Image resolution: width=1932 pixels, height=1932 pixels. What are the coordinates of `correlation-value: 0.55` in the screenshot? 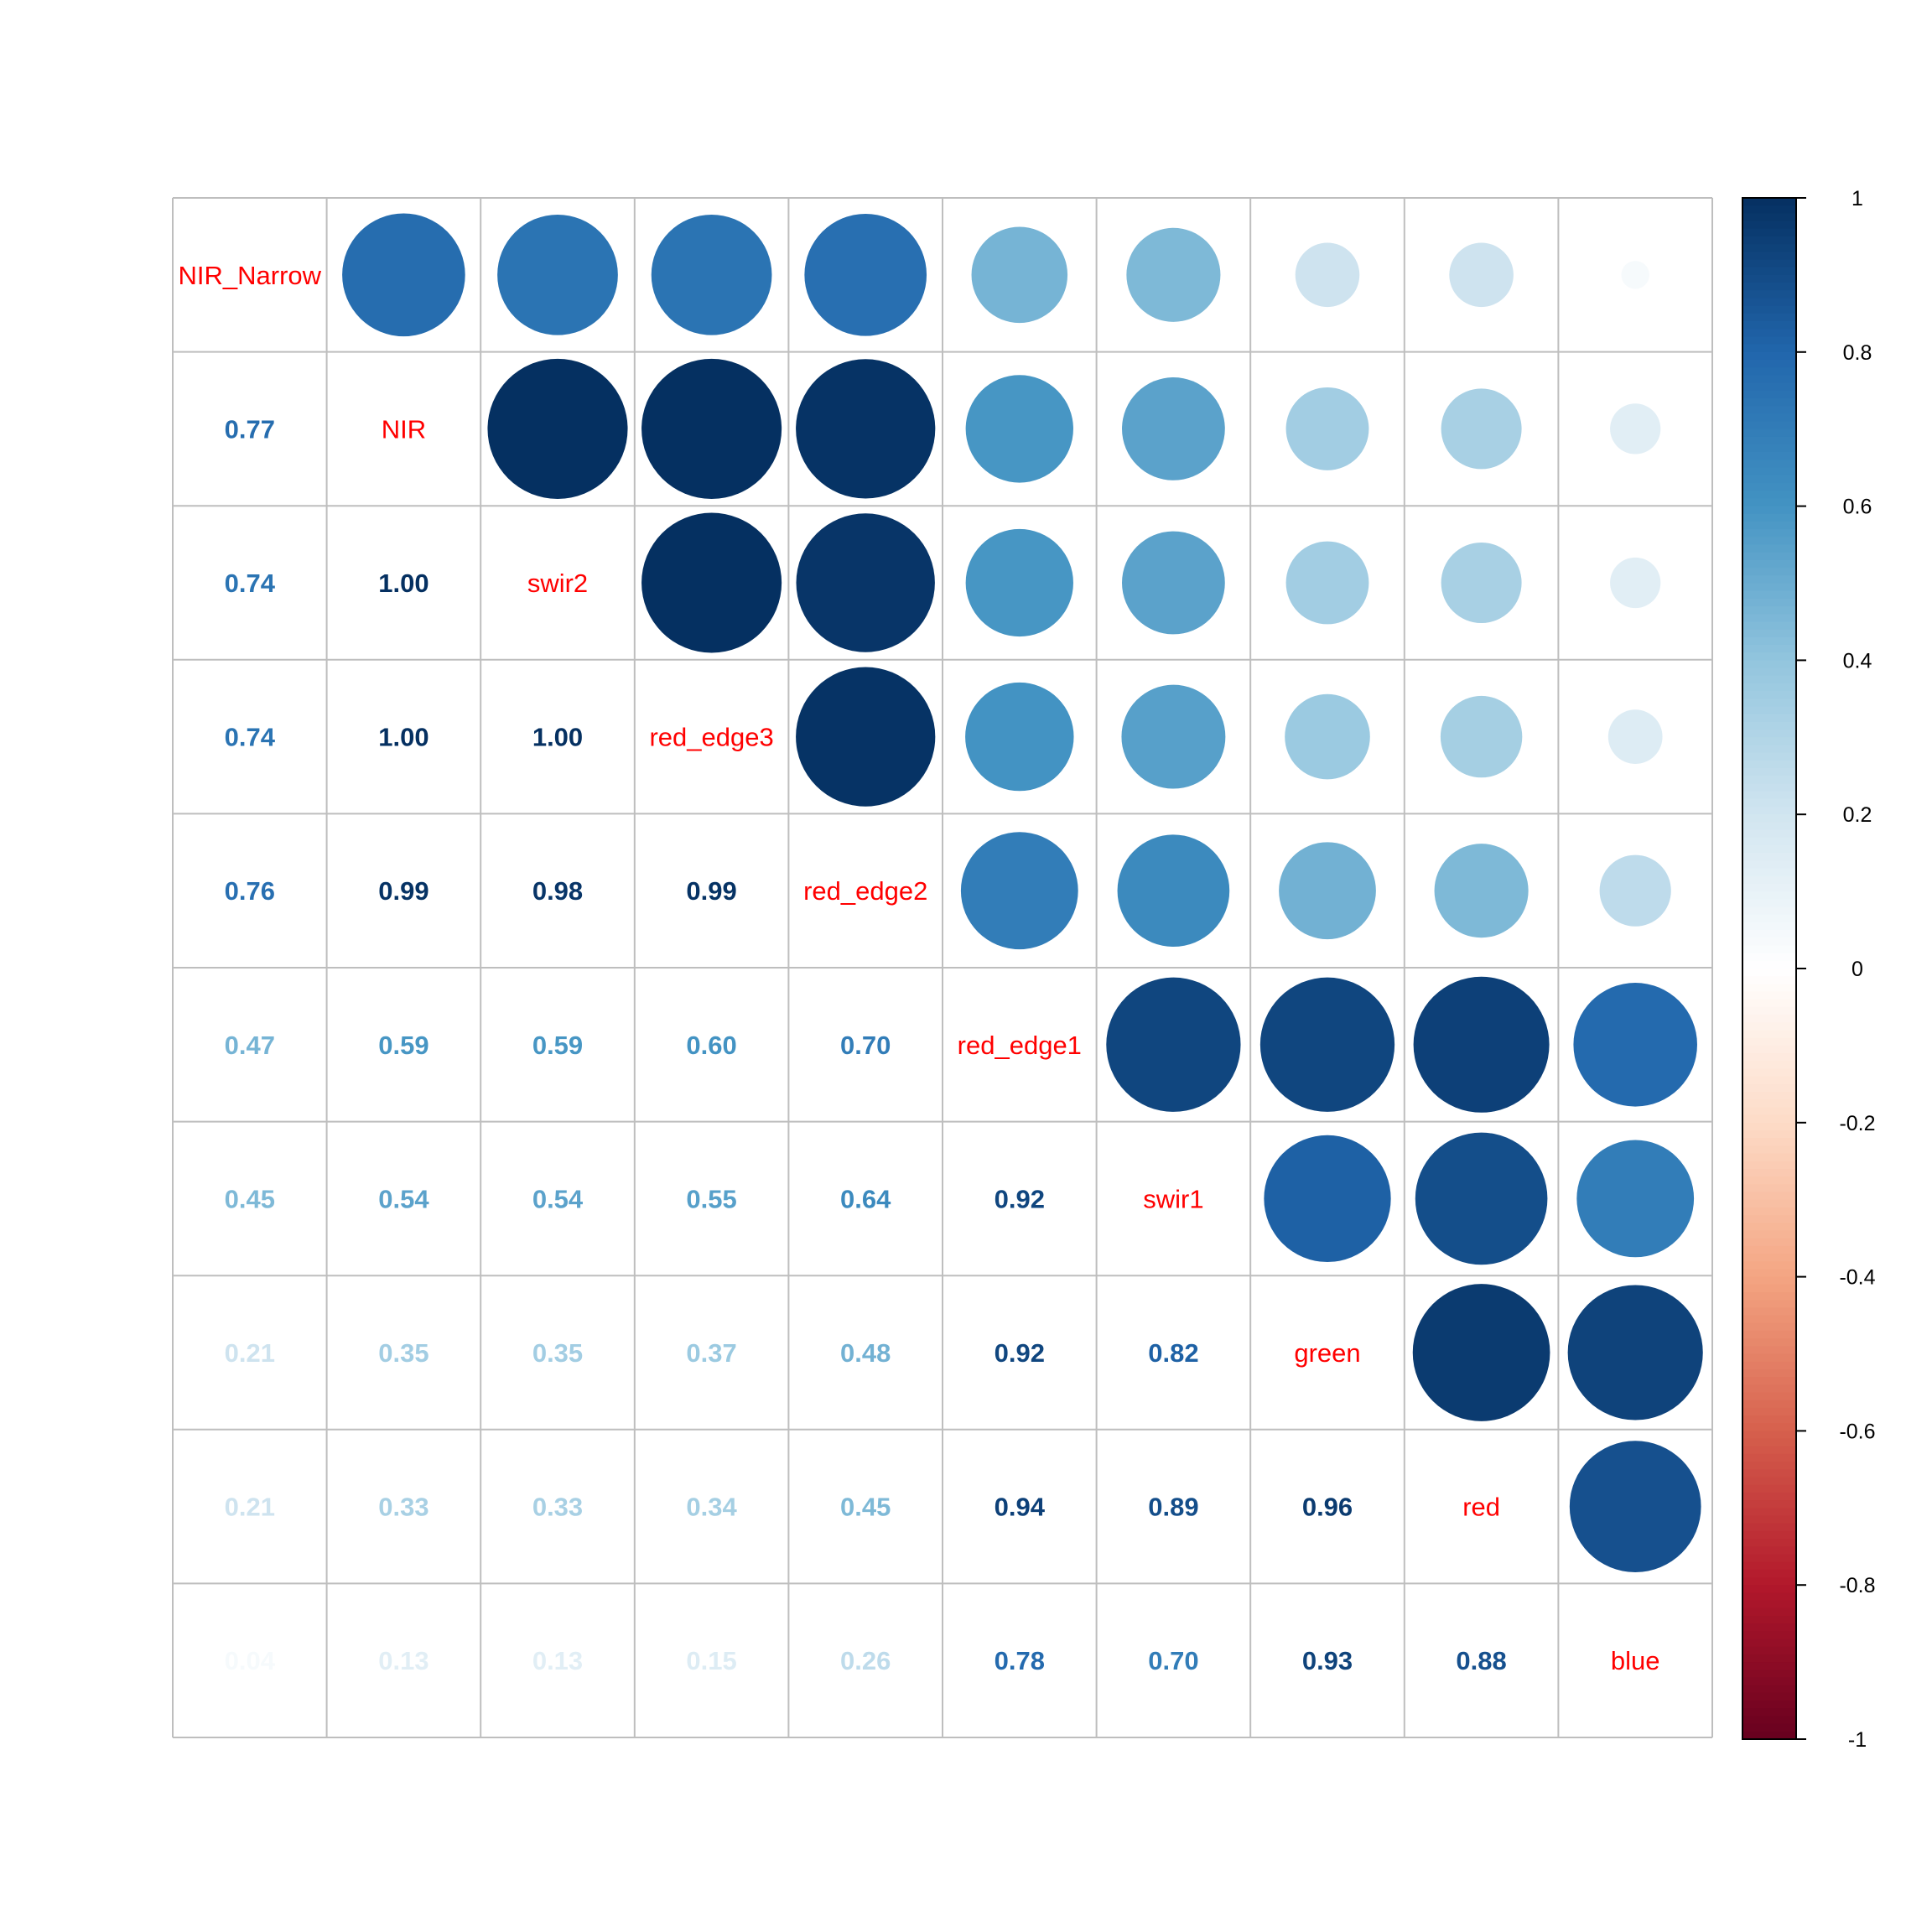 It's located at (711, 1198).